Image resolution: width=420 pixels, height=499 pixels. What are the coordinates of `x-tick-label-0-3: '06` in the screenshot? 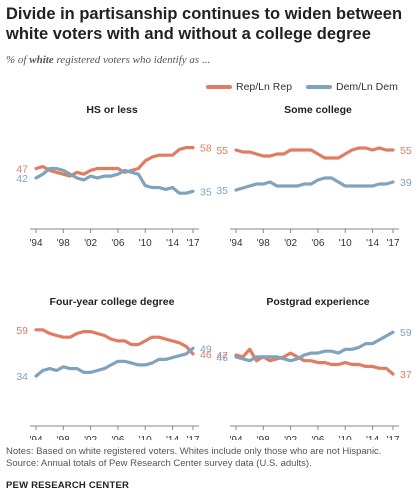 It's located at (117, 243).